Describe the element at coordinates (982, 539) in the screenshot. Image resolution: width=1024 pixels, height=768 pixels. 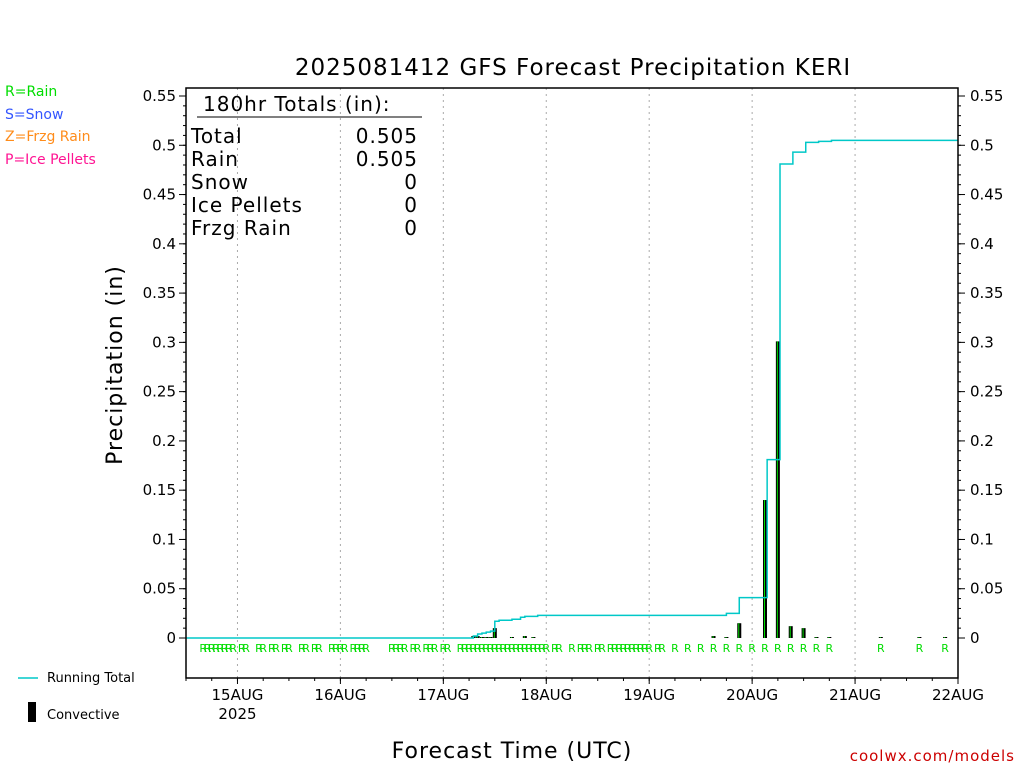
I see `y-tick-label-right: 0.1` at that location.